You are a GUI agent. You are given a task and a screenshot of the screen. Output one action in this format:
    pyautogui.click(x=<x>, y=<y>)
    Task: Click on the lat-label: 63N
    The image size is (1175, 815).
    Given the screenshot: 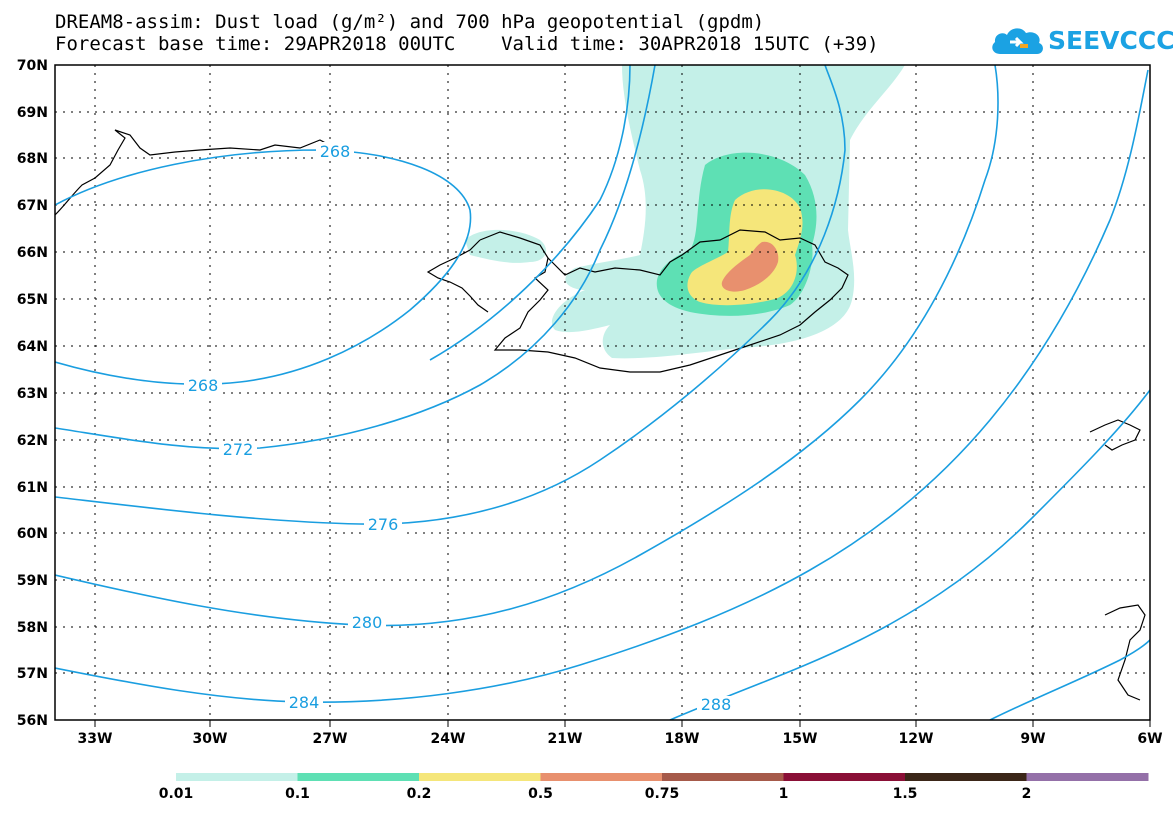 What is the action you would take?
    pyautogui.click(x=32, y=394)
    